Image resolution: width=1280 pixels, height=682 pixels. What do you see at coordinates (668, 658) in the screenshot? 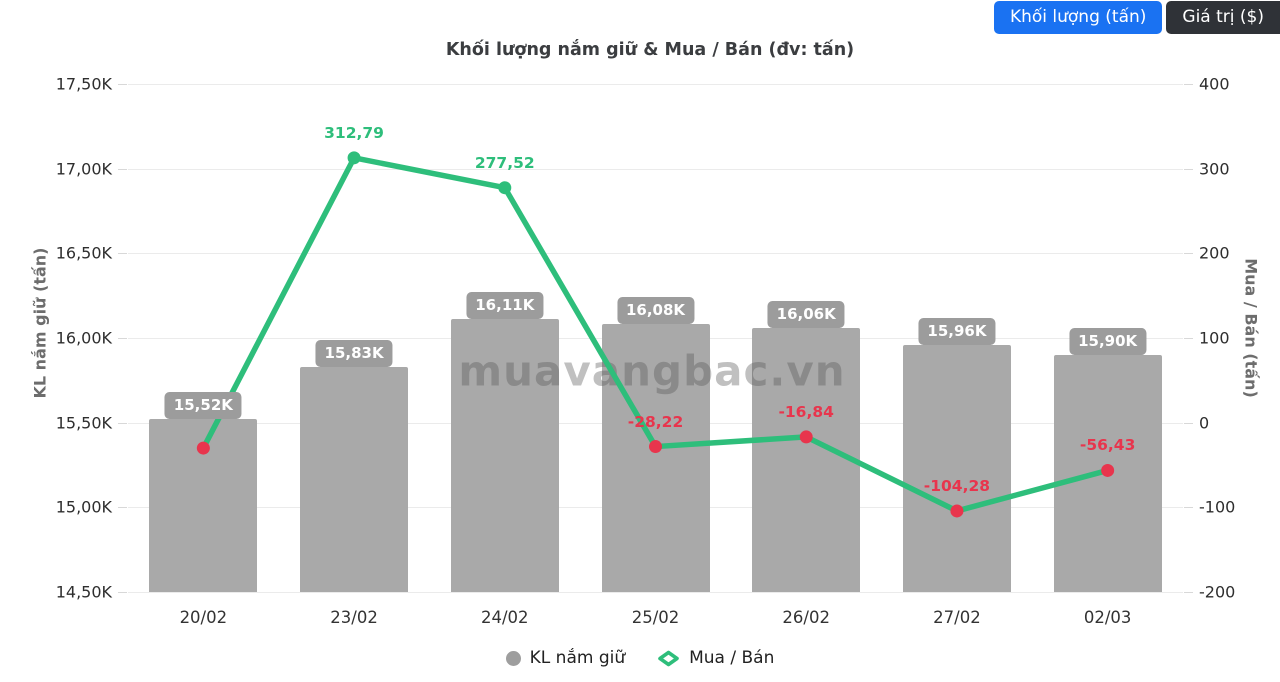
I see `line-series-marker-icon` at bounding box center [668, 658].